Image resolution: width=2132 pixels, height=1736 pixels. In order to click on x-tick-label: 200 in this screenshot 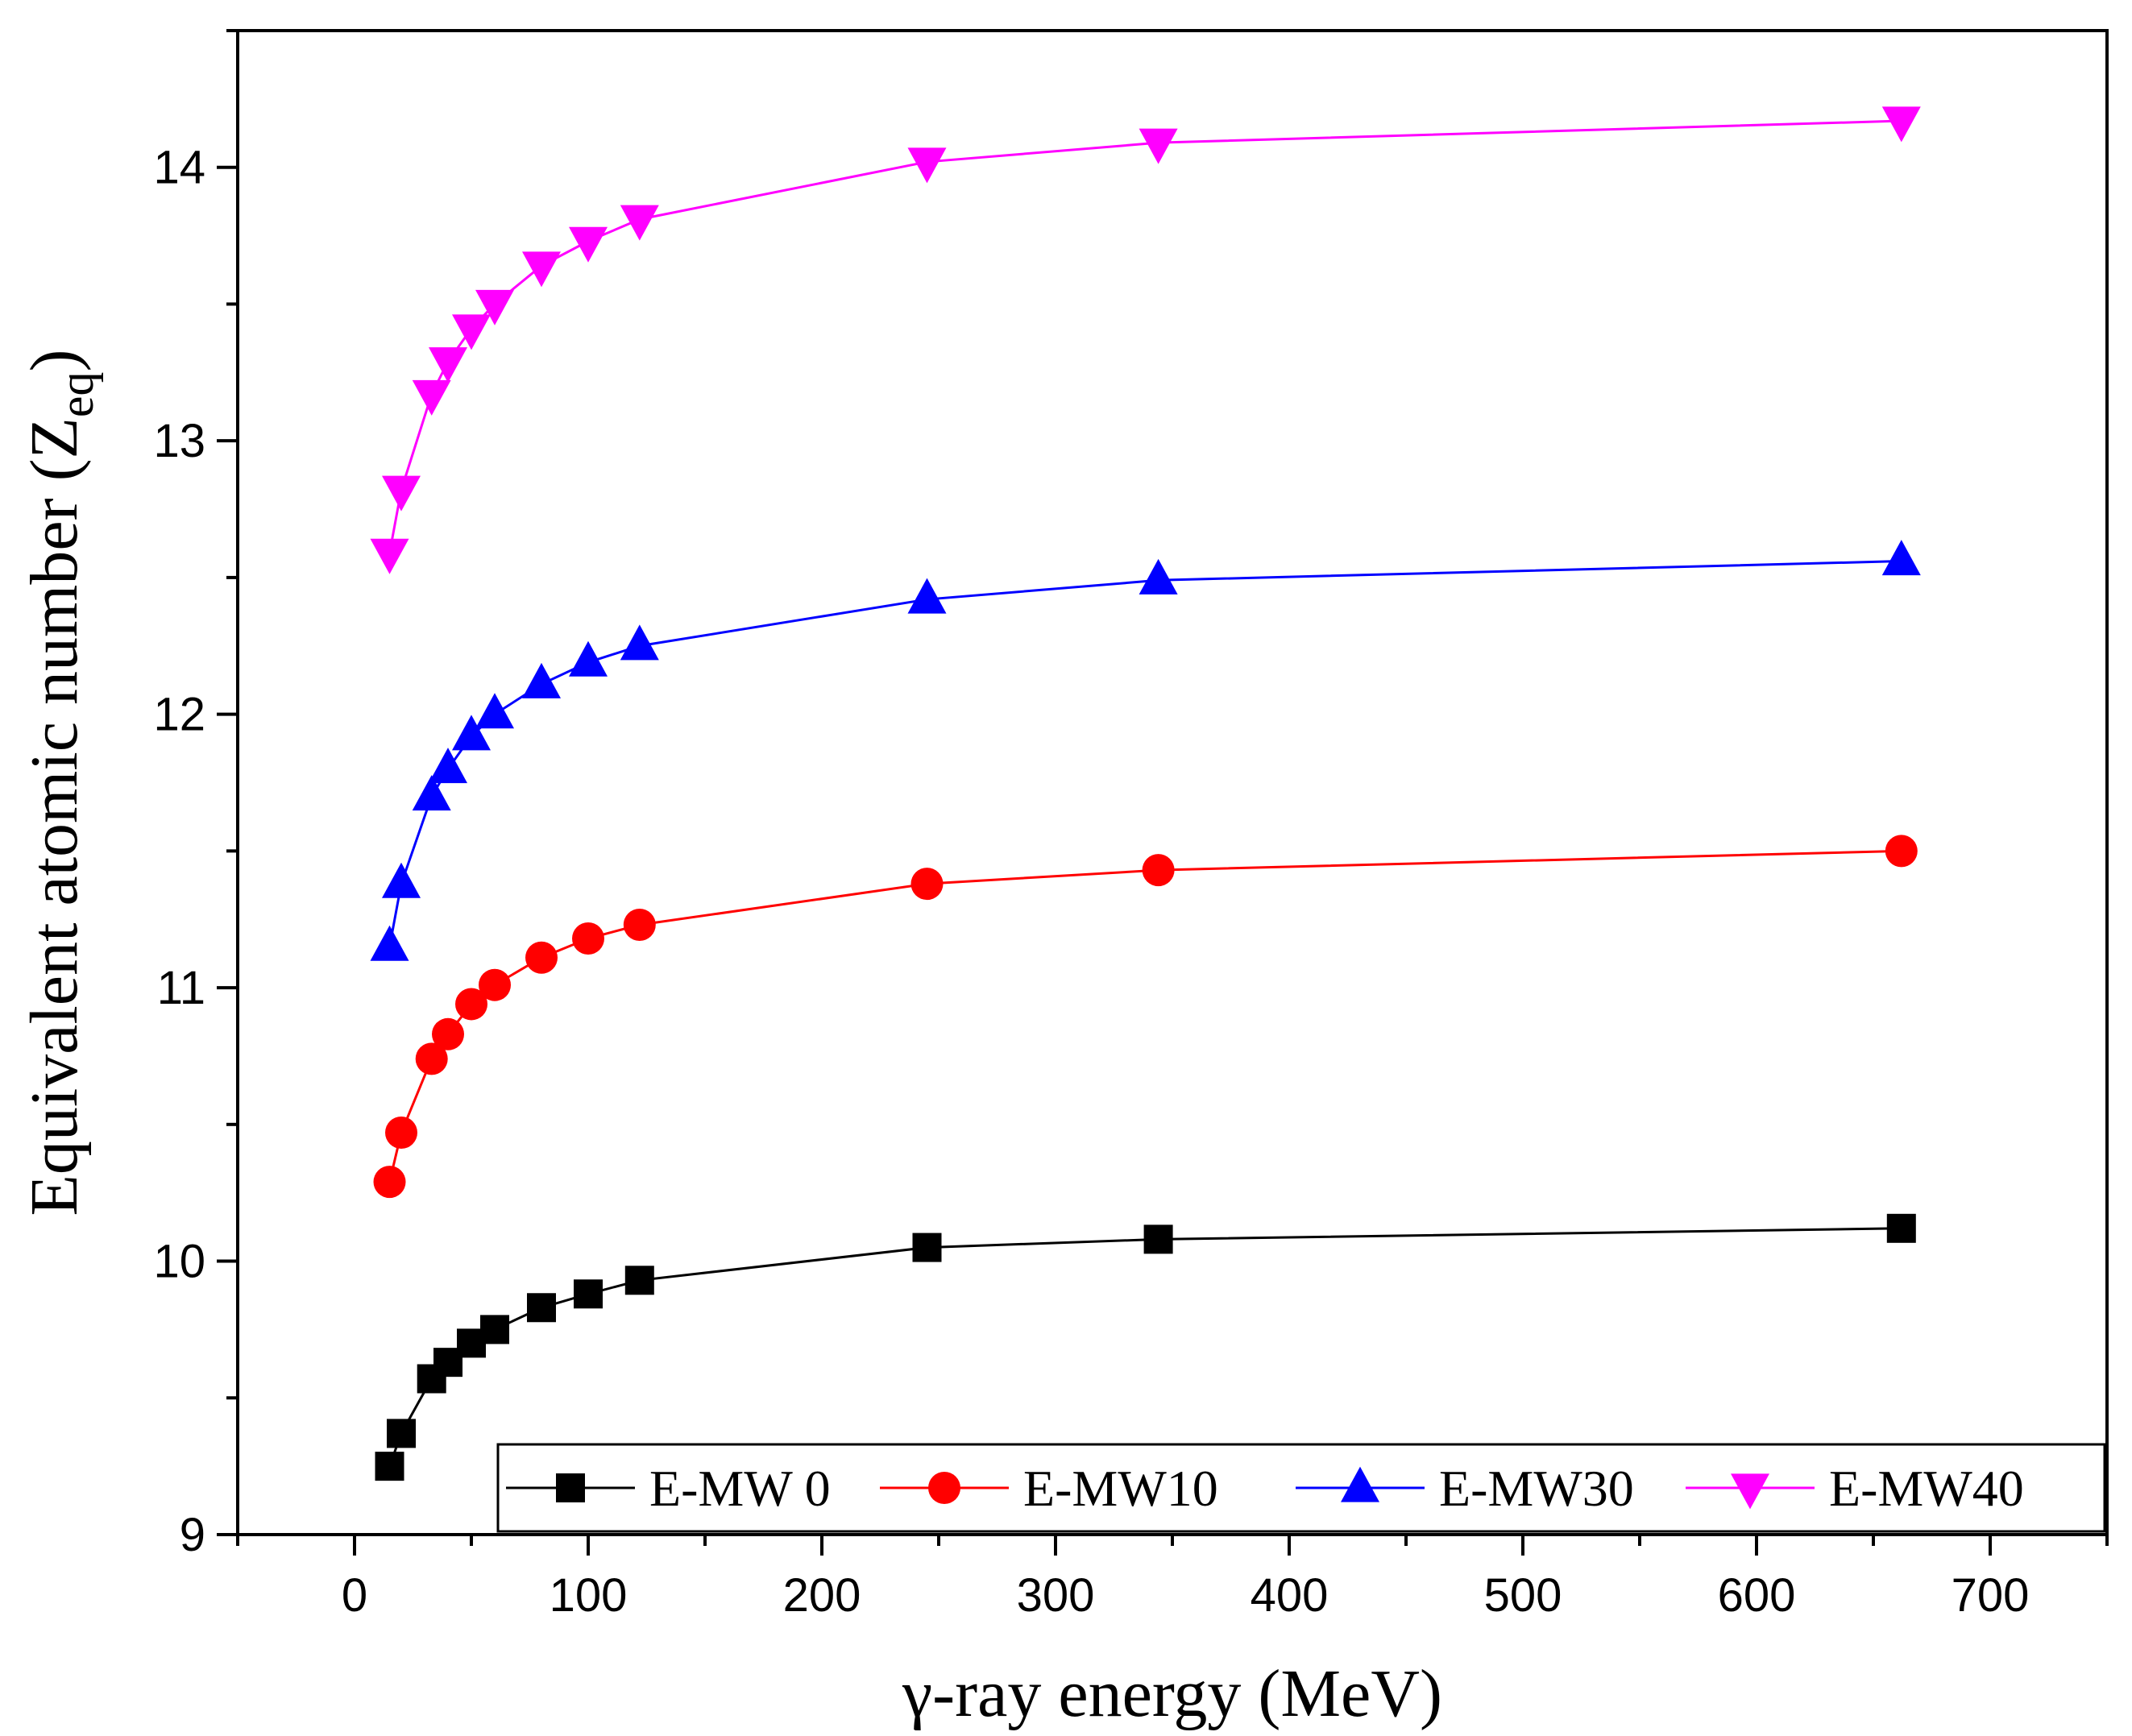, I will do `click(822, 1596)`.